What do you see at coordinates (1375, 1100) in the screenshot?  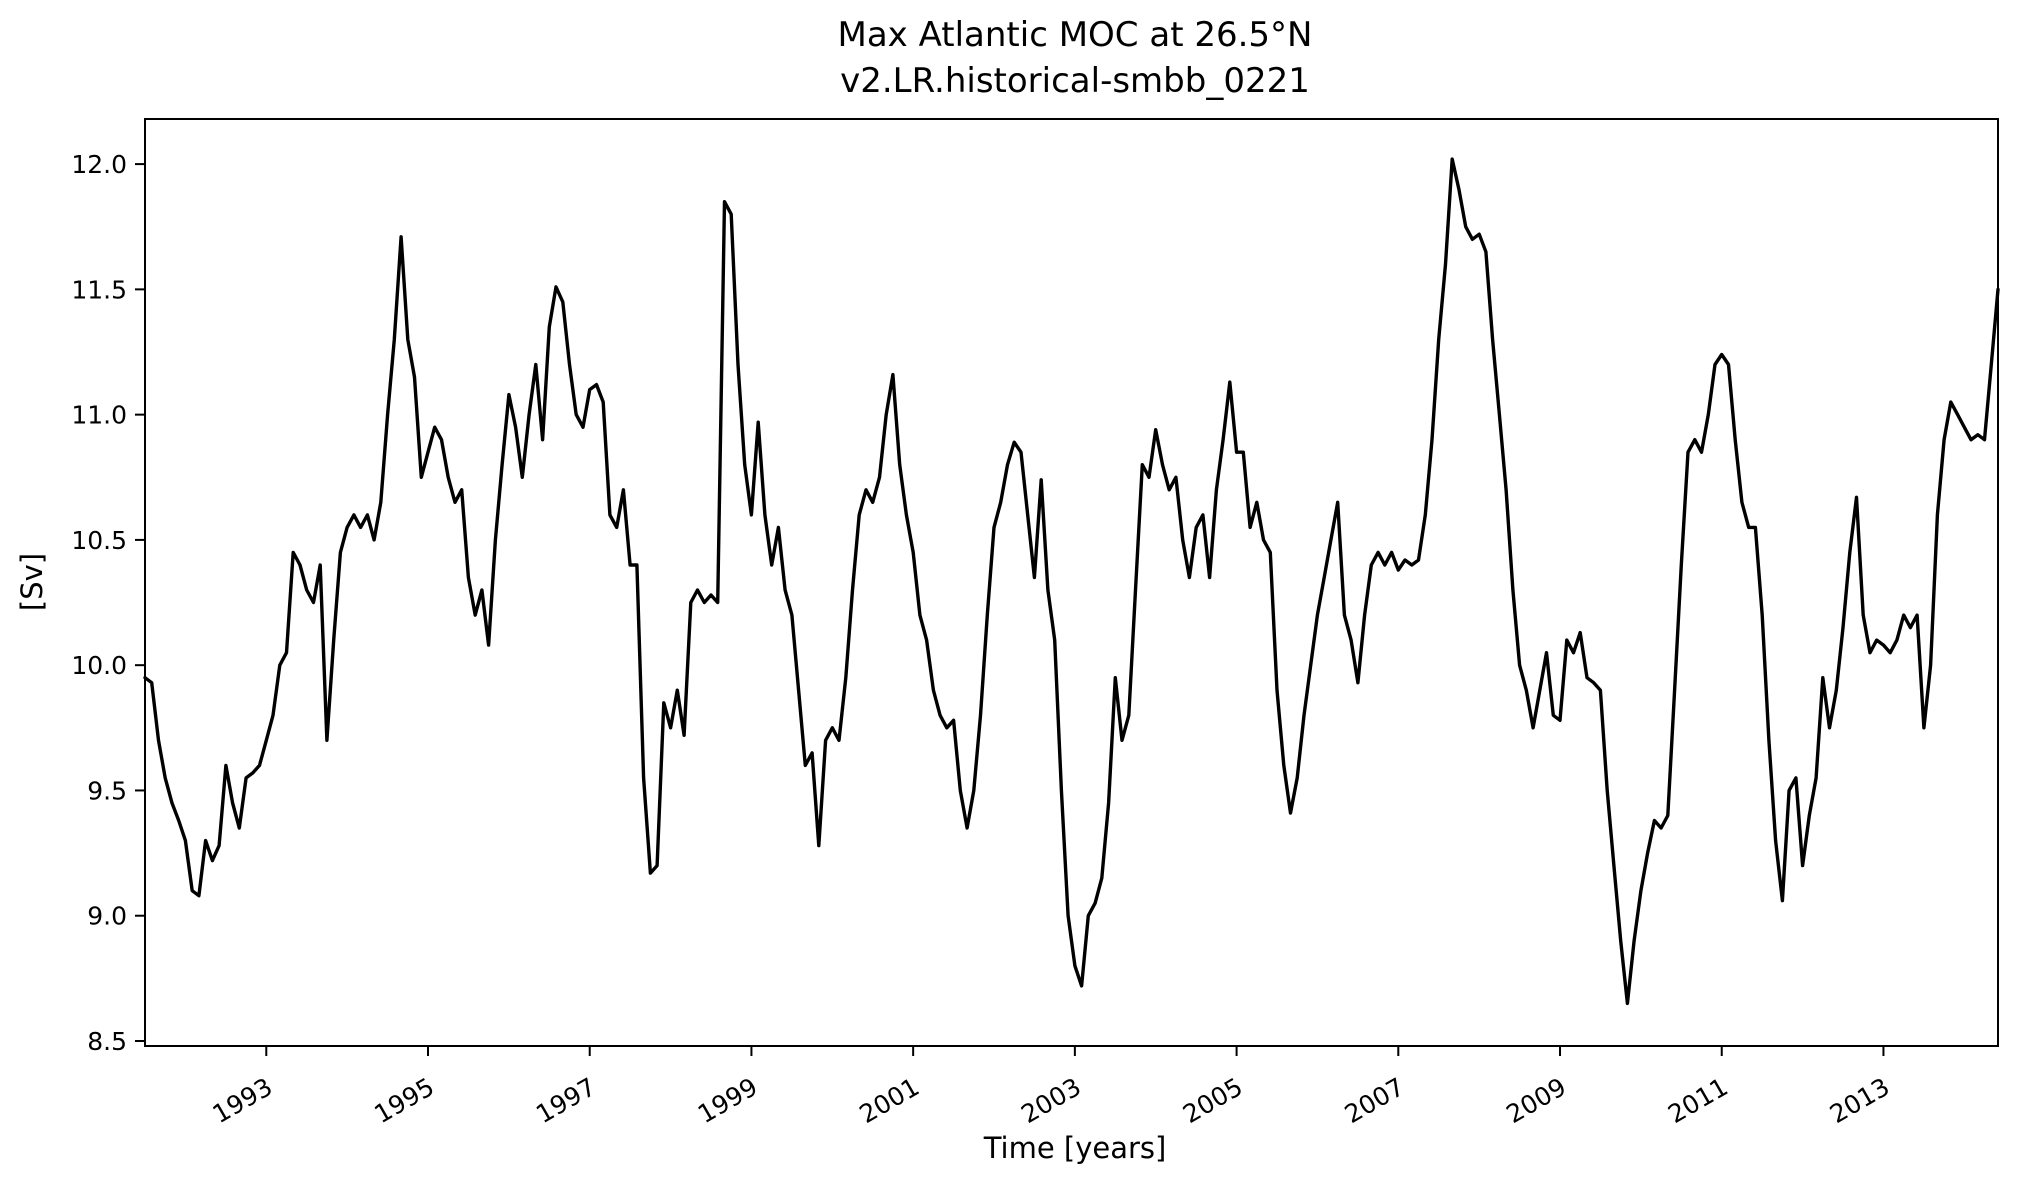 I see `x-tick-label: 2007` at bounding box center [1375, 1100].